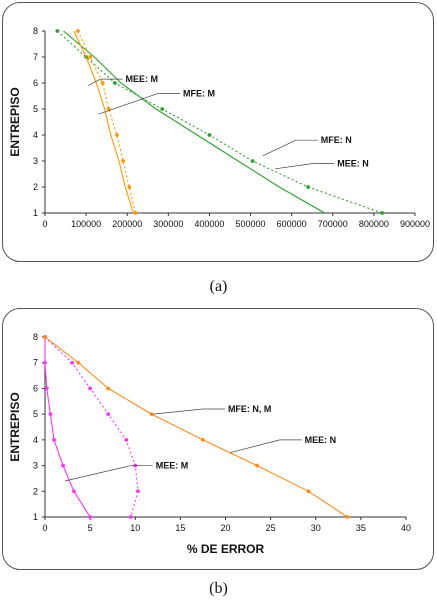 This screenshot has height=604, width=437. I want to click on annotation-label: MFE: M, so click(199, 93).